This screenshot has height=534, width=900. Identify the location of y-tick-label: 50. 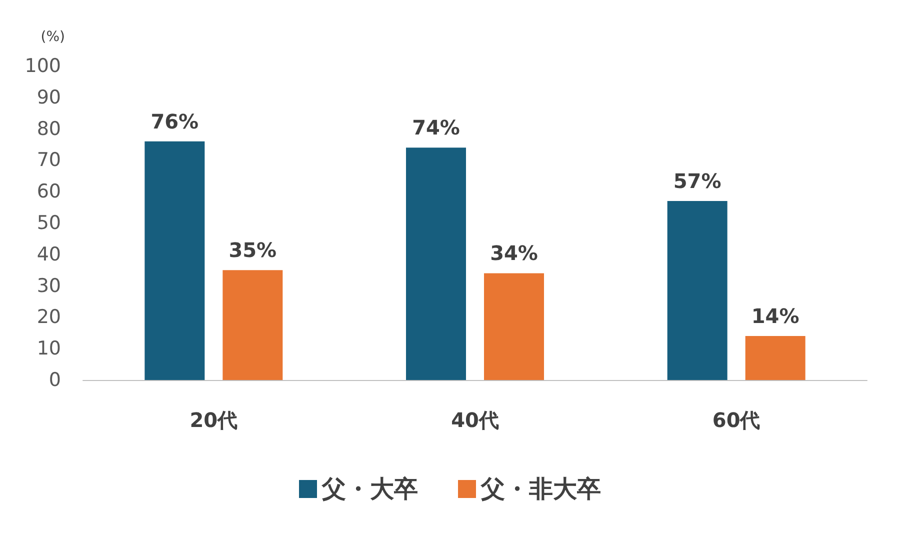
(48, 223).